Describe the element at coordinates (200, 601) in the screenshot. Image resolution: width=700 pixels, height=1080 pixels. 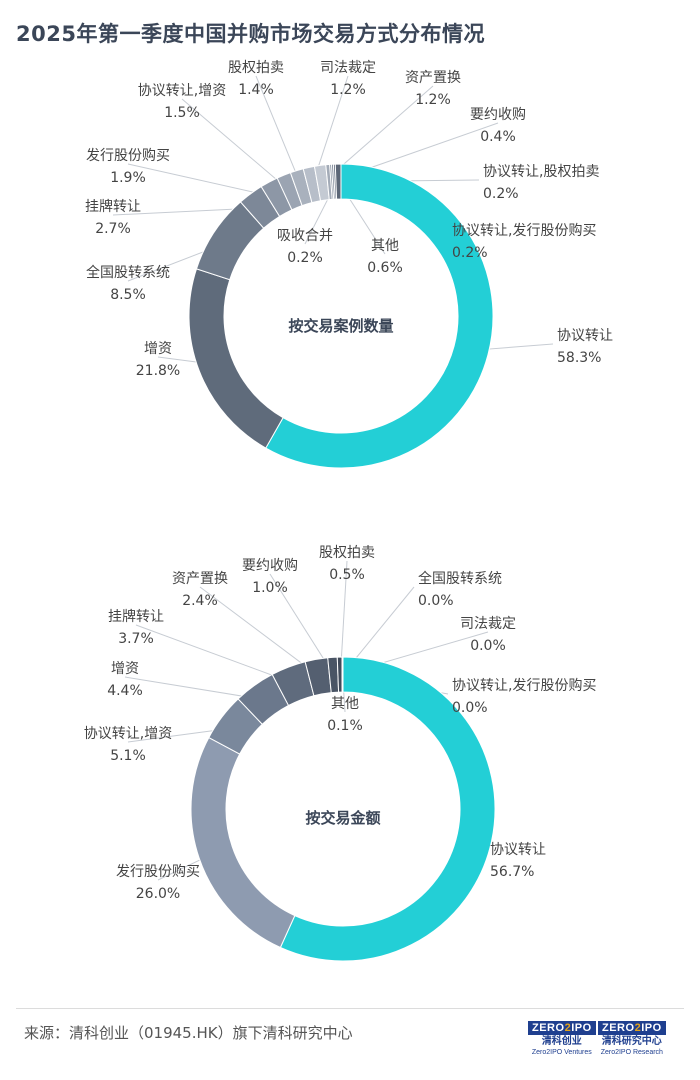
I see `slice-value-label: 2.4%` at that location.